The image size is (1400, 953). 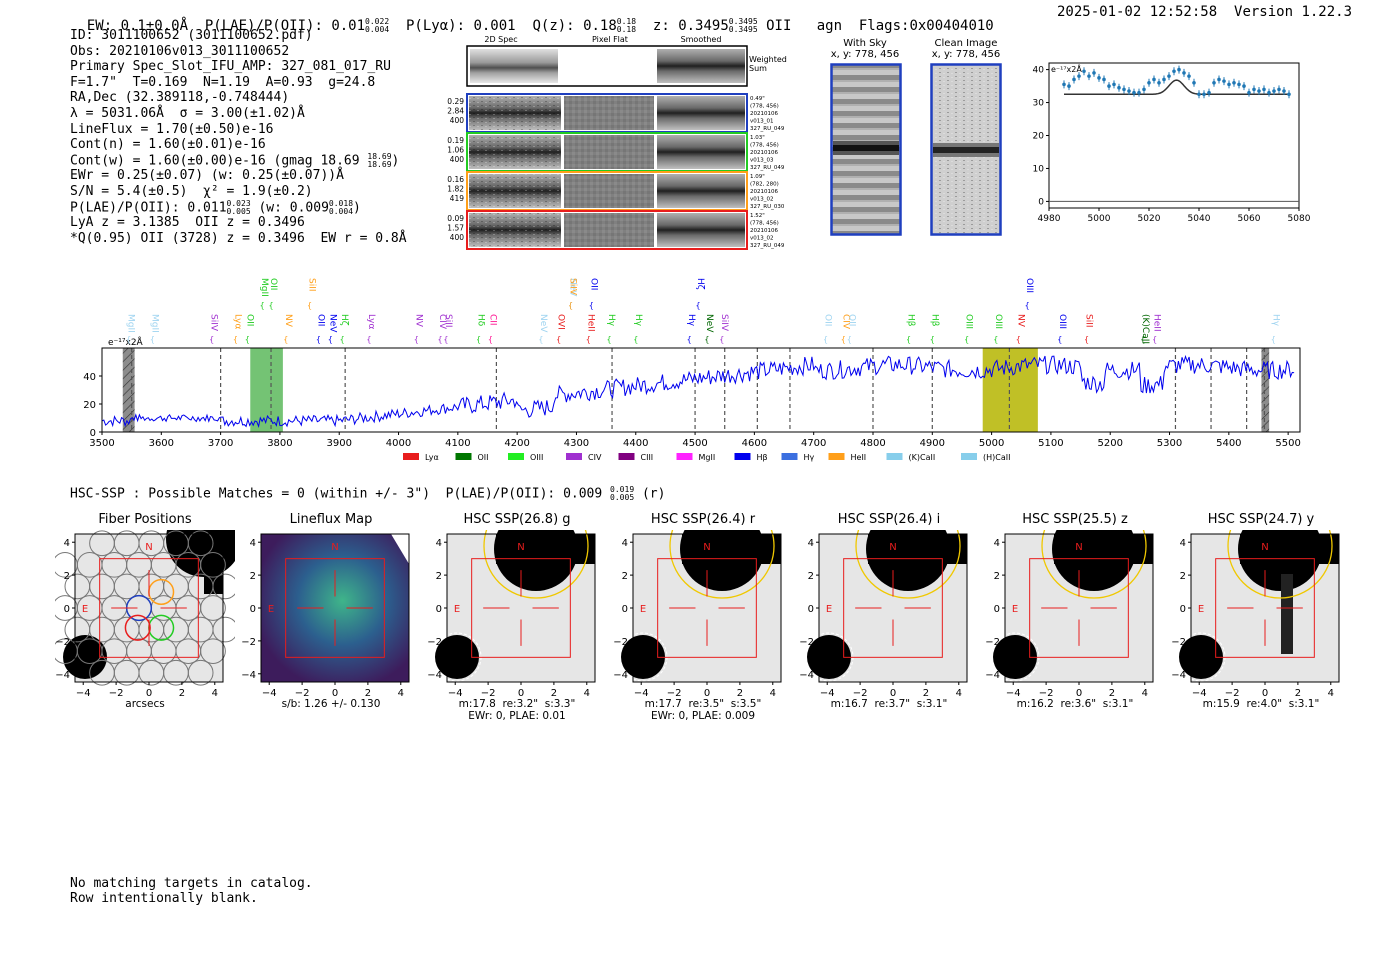 I want to click on spectrum-ytick-label: 0, so click(x=93, y=433).